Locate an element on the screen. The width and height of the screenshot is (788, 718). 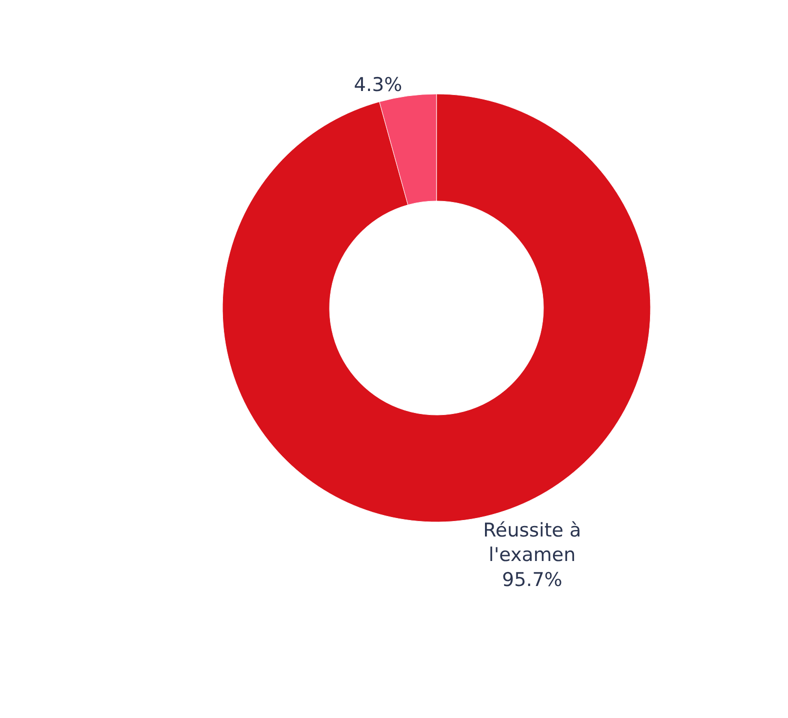
data-label: 4.3% is located at coordinates (378, 85).